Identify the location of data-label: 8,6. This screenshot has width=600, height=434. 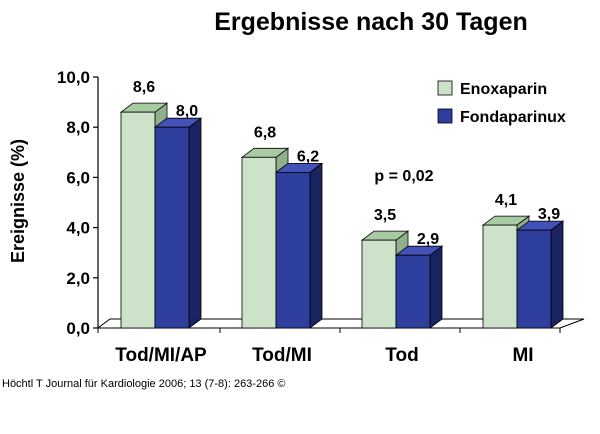
(144, 87).